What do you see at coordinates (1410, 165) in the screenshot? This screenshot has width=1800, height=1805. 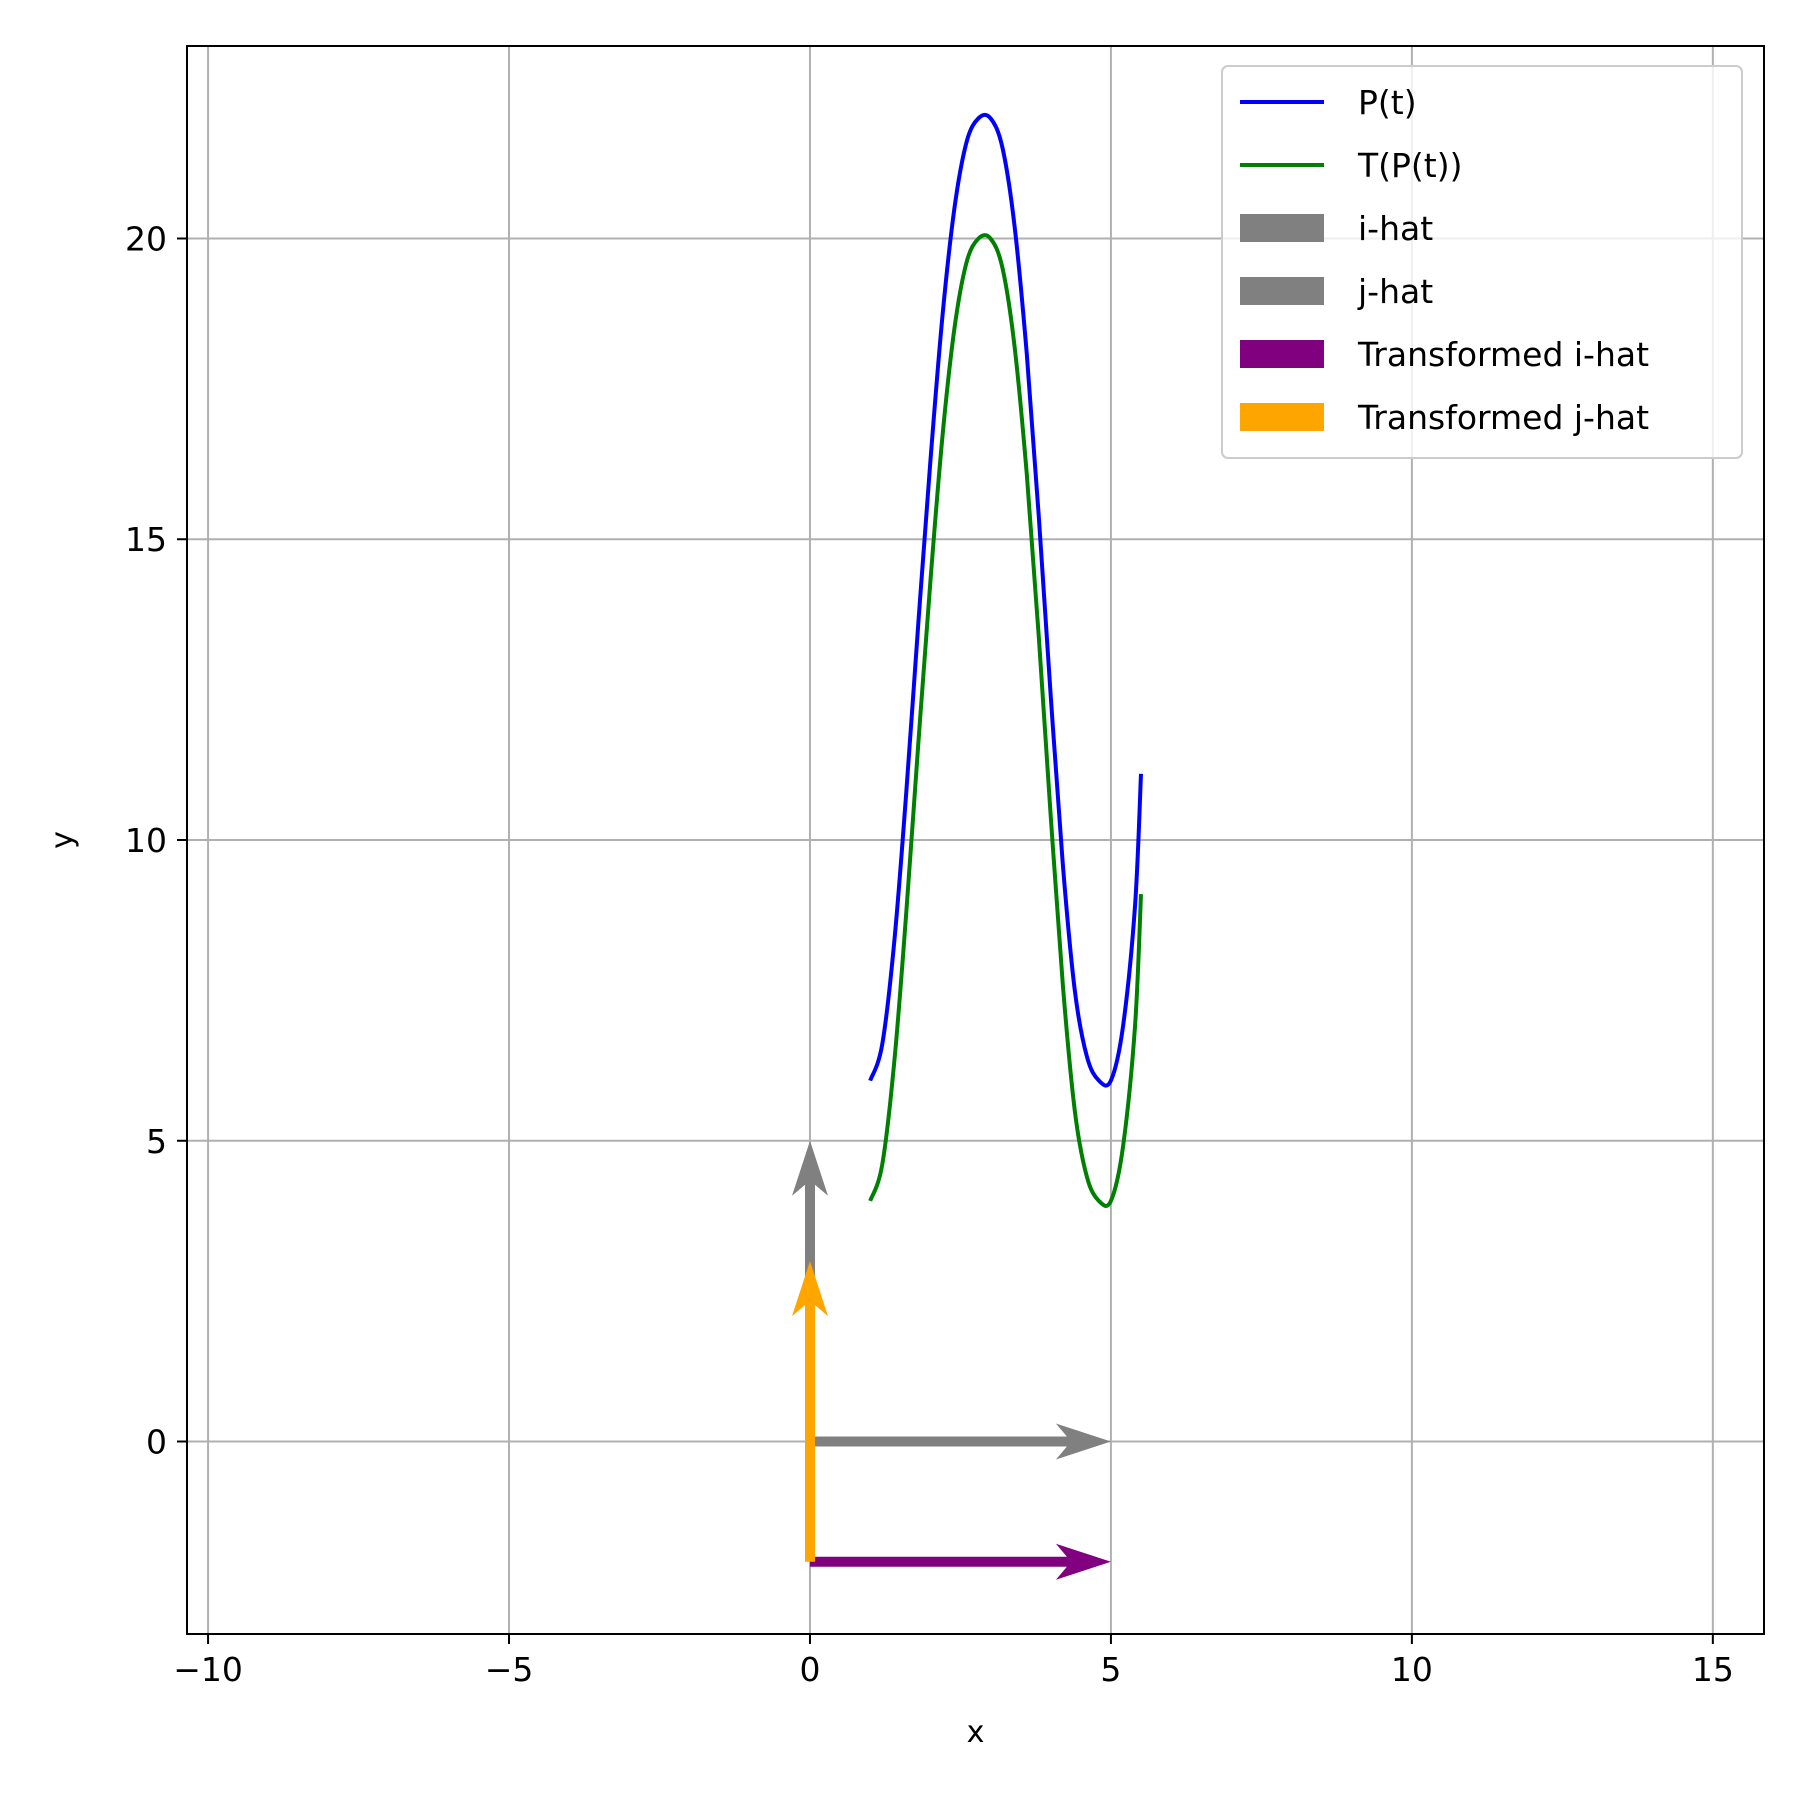 I see `legend-label-t-p-t: T(P(t))` at bounding box center [1410, 165].